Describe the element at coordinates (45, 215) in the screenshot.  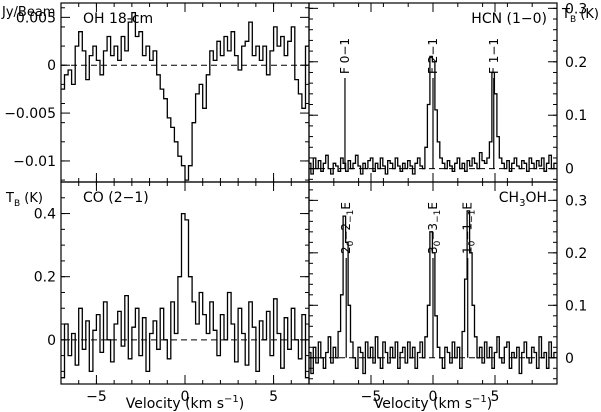
I see `y-tick-label: 0.4` at that location.